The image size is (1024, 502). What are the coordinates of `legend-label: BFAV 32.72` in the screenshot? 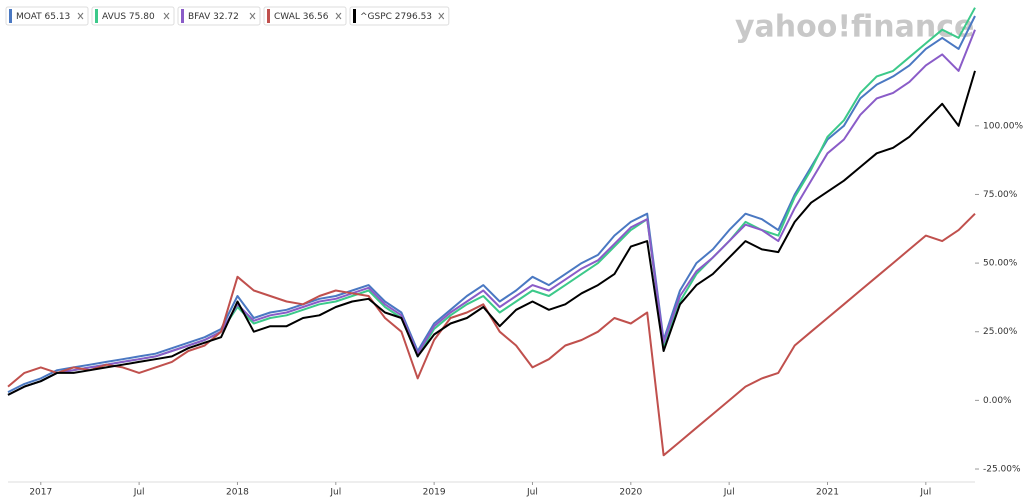 It's located at (213, 17).